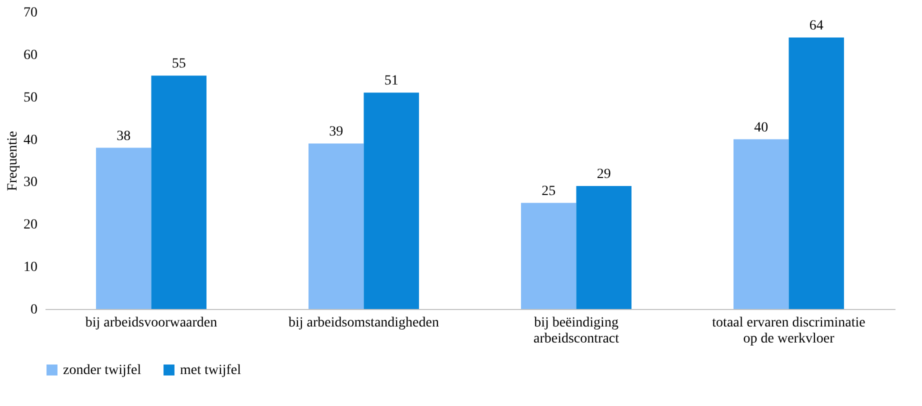 The height and width of the screenshot is (406, 922). Describe the element at coordinates (31, 98) in the screenshot. I see `y-tick-label: 50` at that location.